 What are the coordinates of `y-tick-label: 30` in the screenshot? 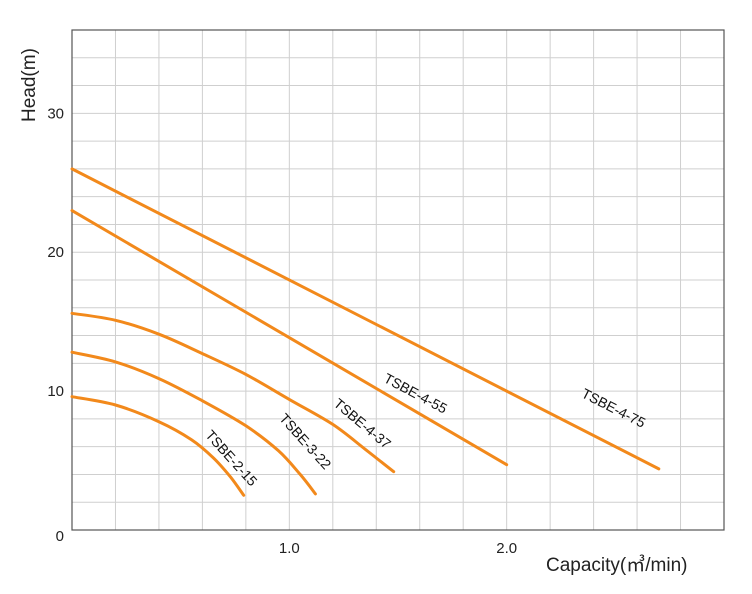 It's located at (55, 113).